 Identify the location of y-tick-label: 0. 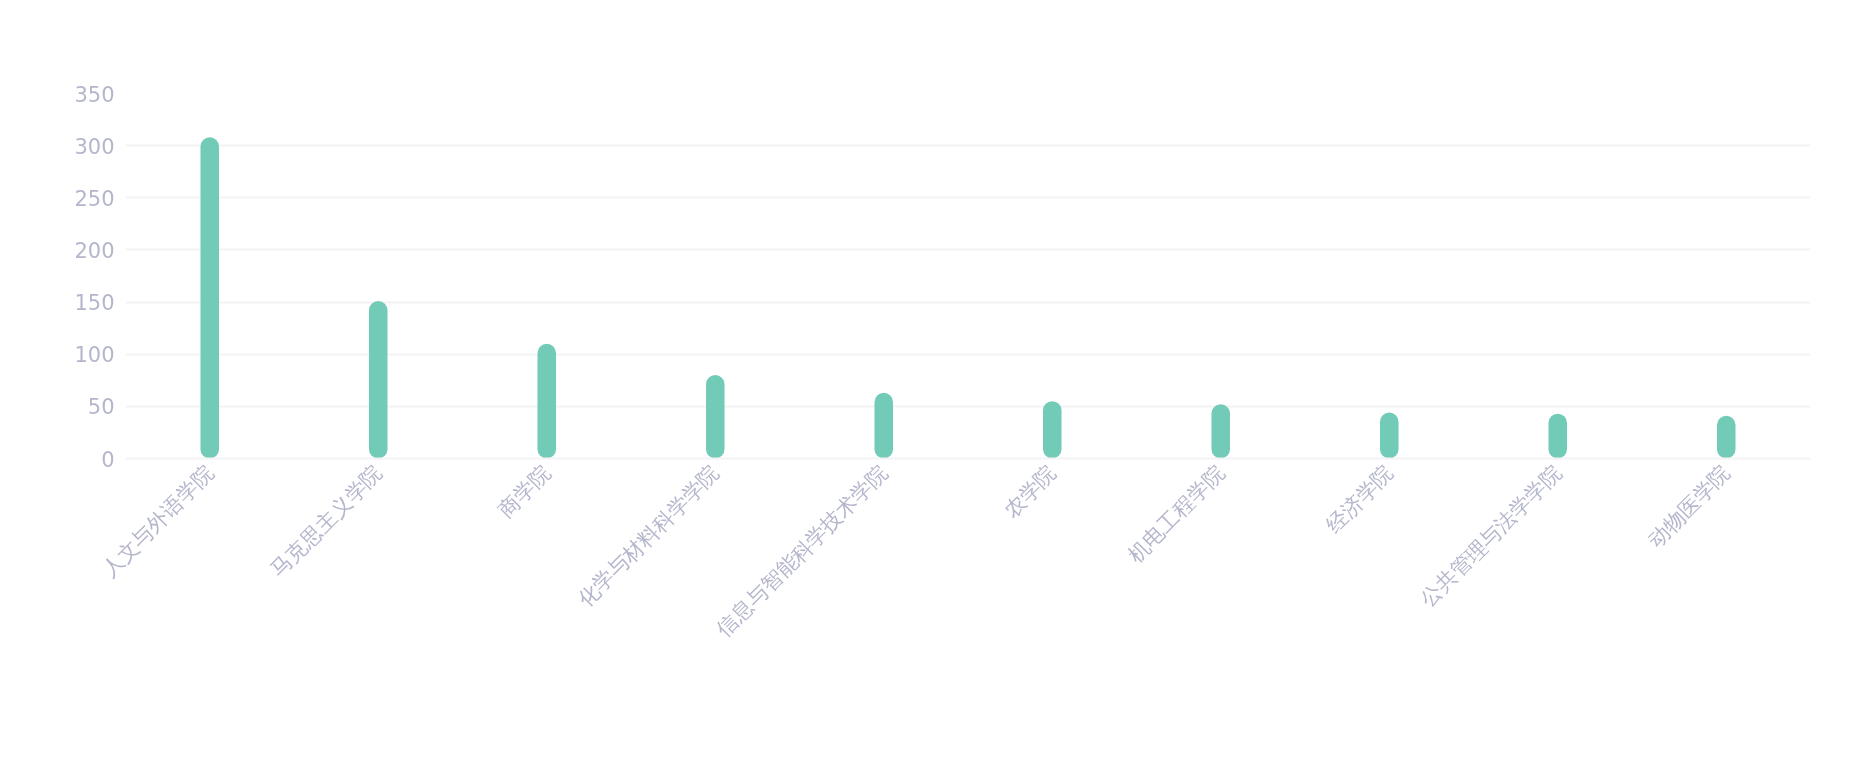
(108, 459).